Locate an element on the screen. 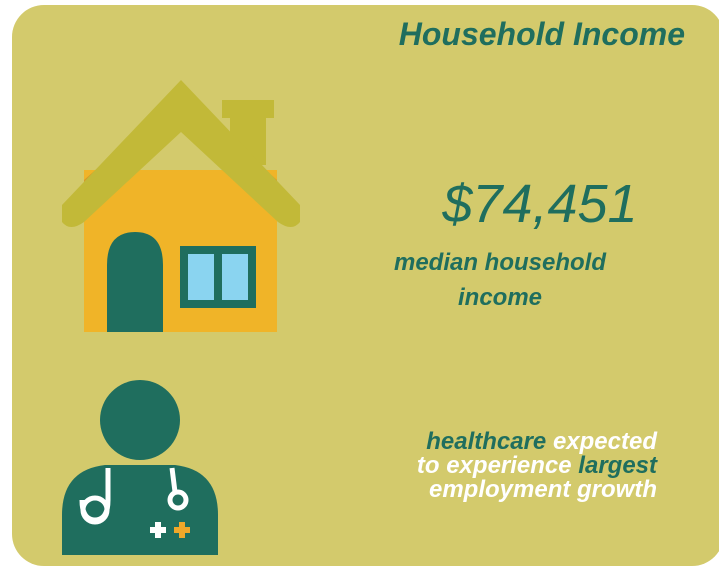 The width and height of the screenshot is (719, 571). caption-line: income is located at coordinates (500, 297).